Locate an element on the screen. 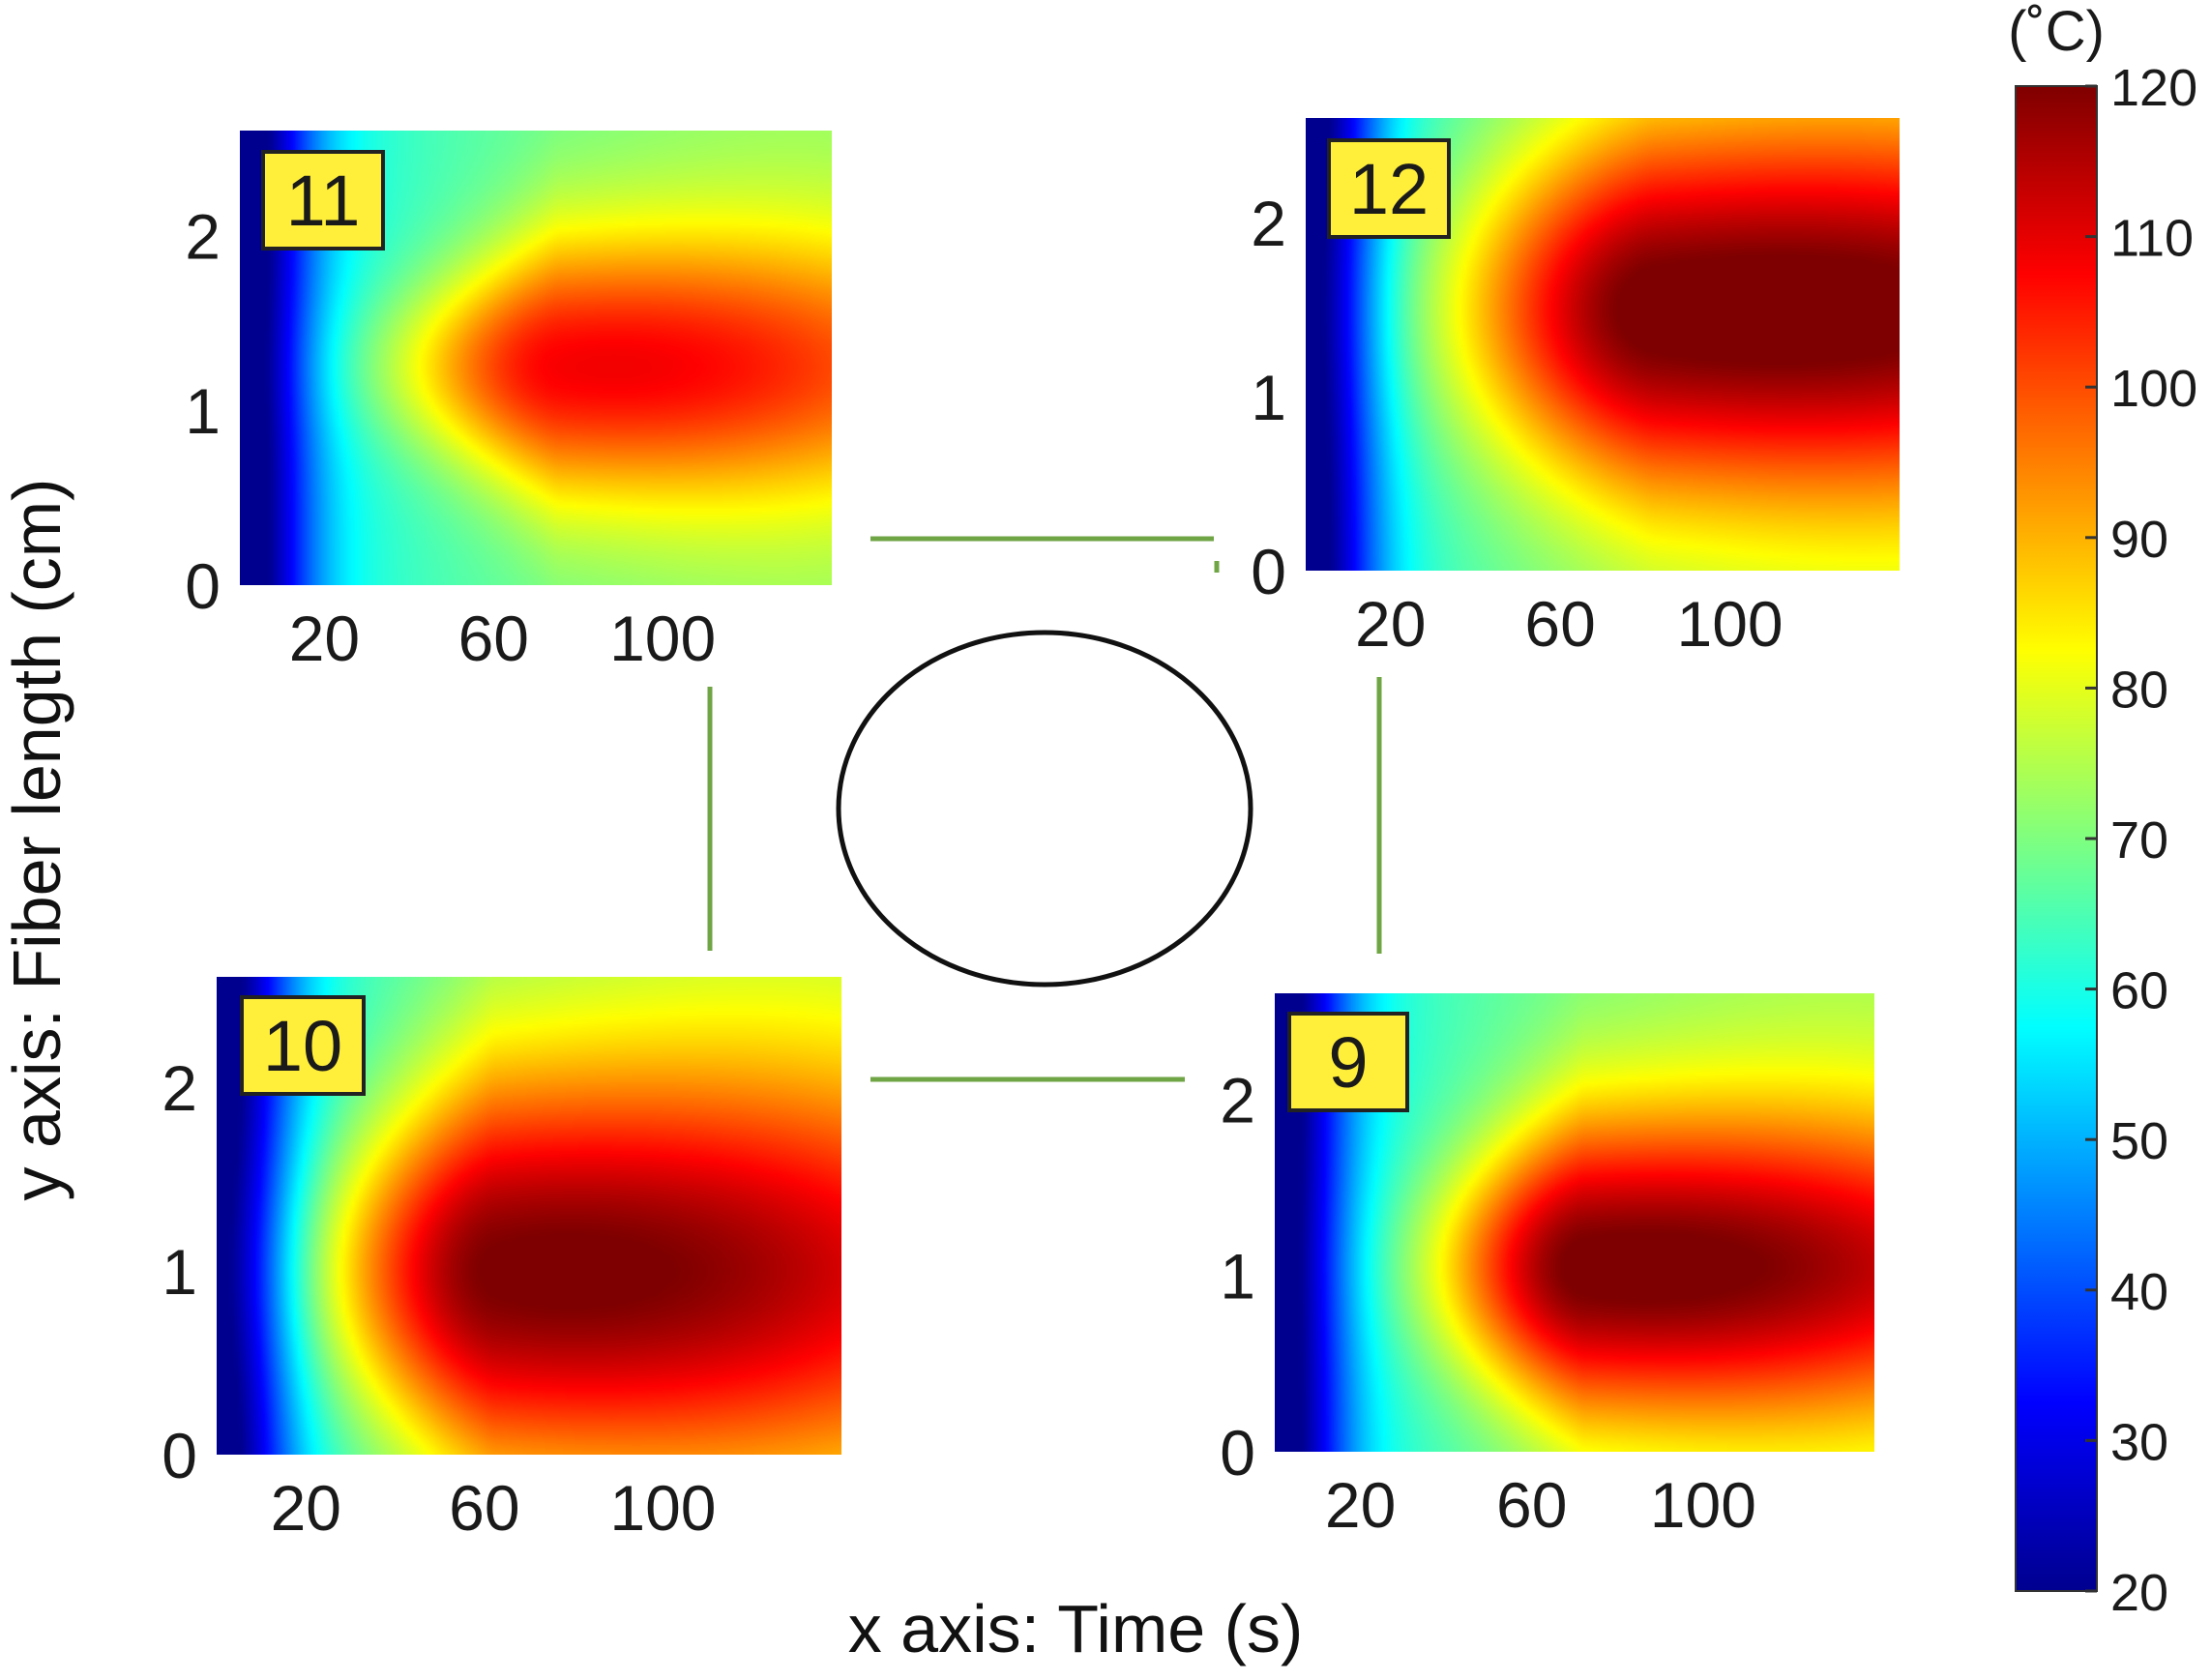 Image resolution: width=2211 pixels, height=1680 pixels. colorbar-bar is located at coordinates (2056, 839).